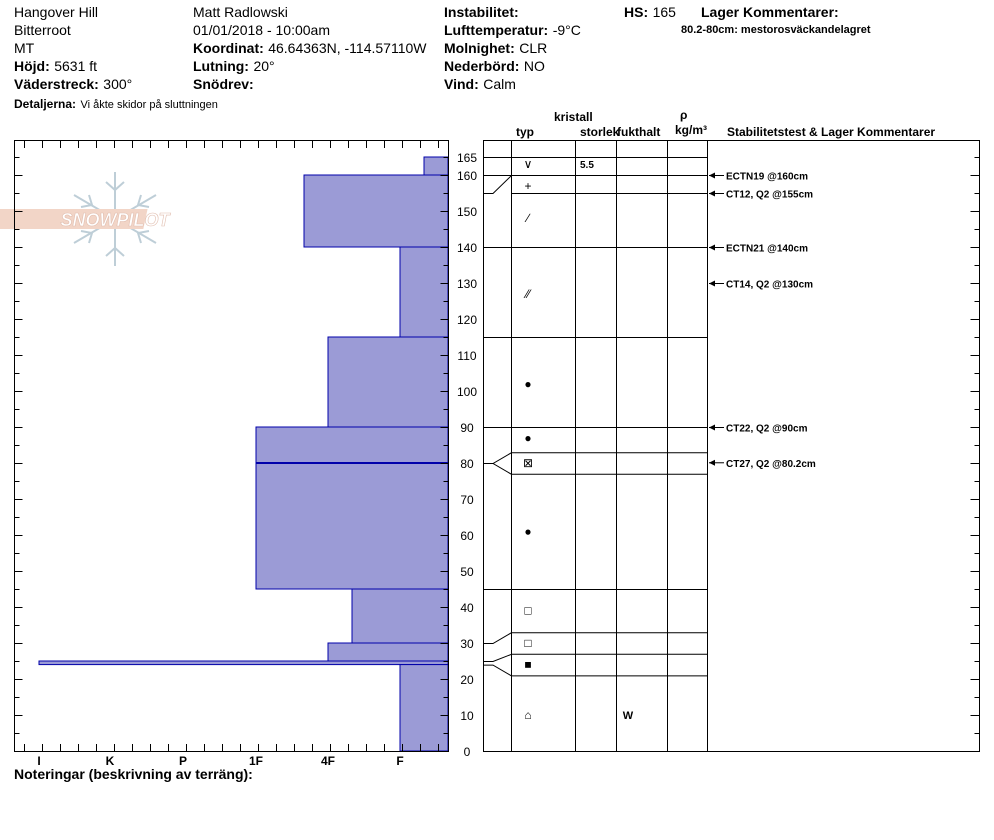 This screenshot has height=840, width=994. Describe the element at coordinates (467, 464) in the screenshot. I see `depth-label: 80` at that location.